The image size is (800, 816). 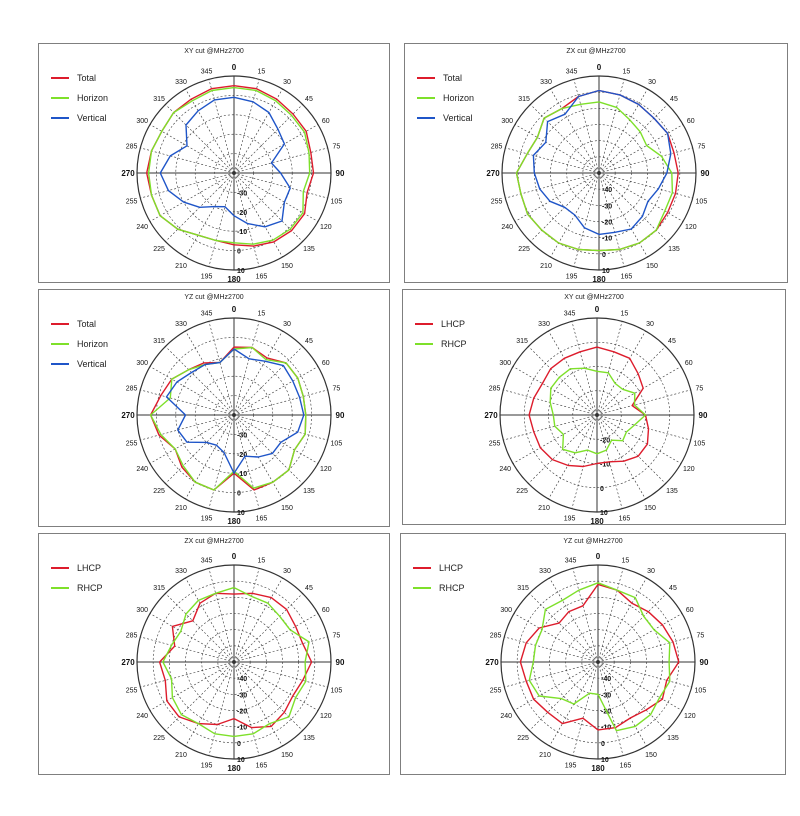 I want to click on angle-tick-label: 330, so click(x=545, y=571).